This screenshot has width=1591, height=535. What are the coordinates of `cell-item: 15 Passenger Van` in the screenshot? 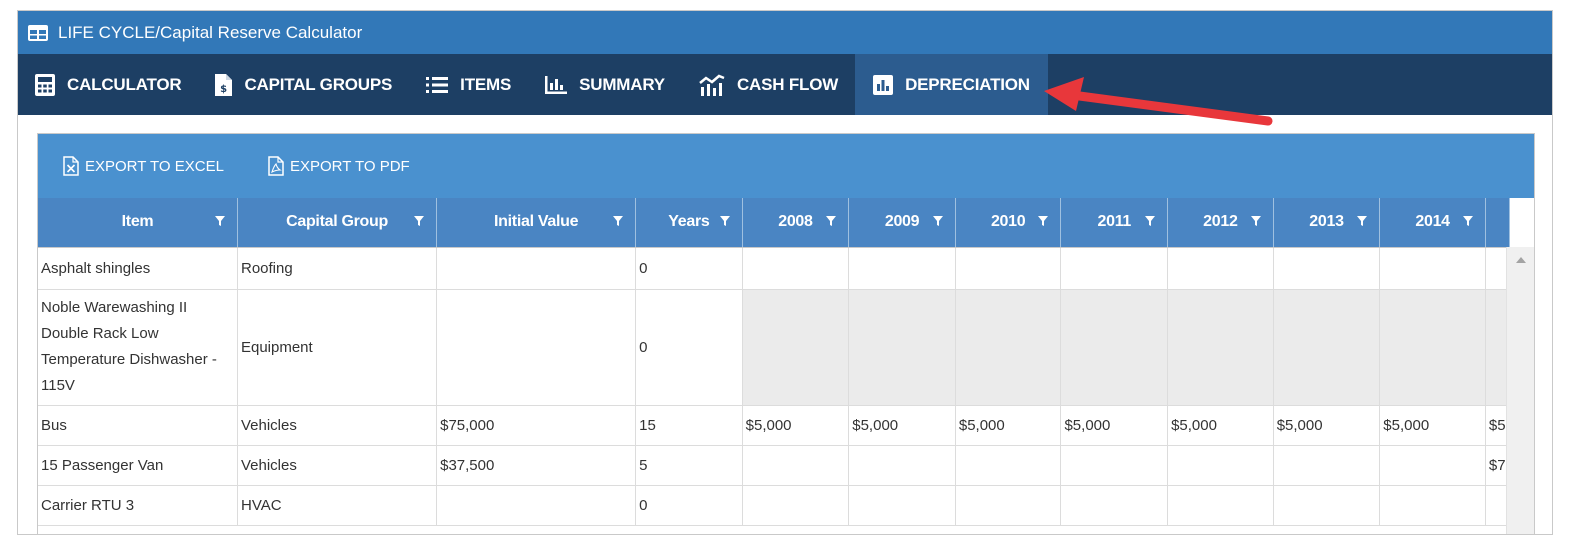 It's located at (138, 465).